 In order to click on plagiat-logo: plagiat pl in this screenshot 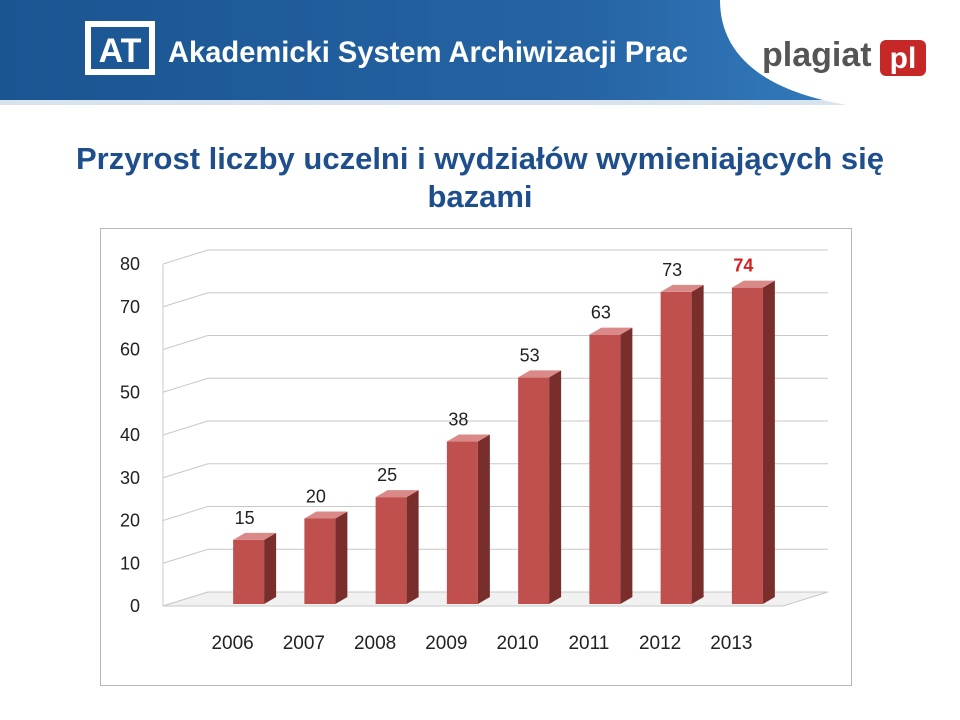, I will do `click(844, 56)`.